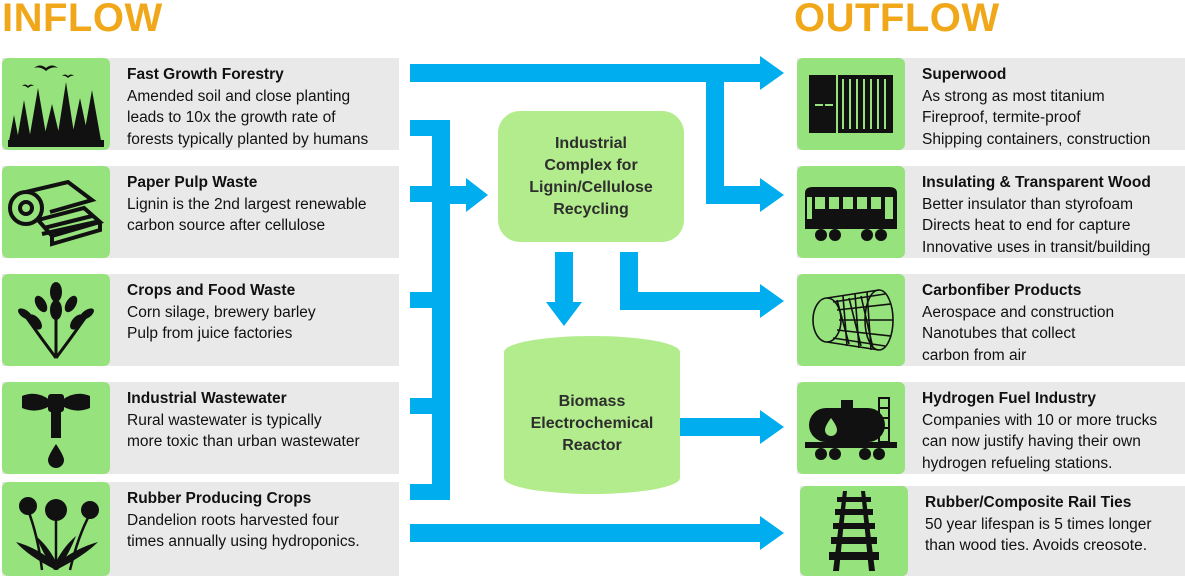 The image size is (1185, 576). I want to click on dandelion-icon, so click(56, 529).